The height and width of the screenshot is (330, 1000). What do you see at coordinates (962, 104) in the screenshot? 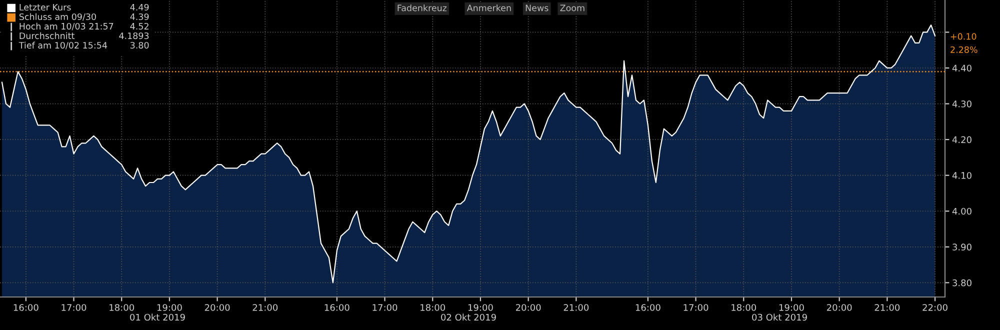
I see `y-tick-label: 4.30` at bounding box center [962, 104].